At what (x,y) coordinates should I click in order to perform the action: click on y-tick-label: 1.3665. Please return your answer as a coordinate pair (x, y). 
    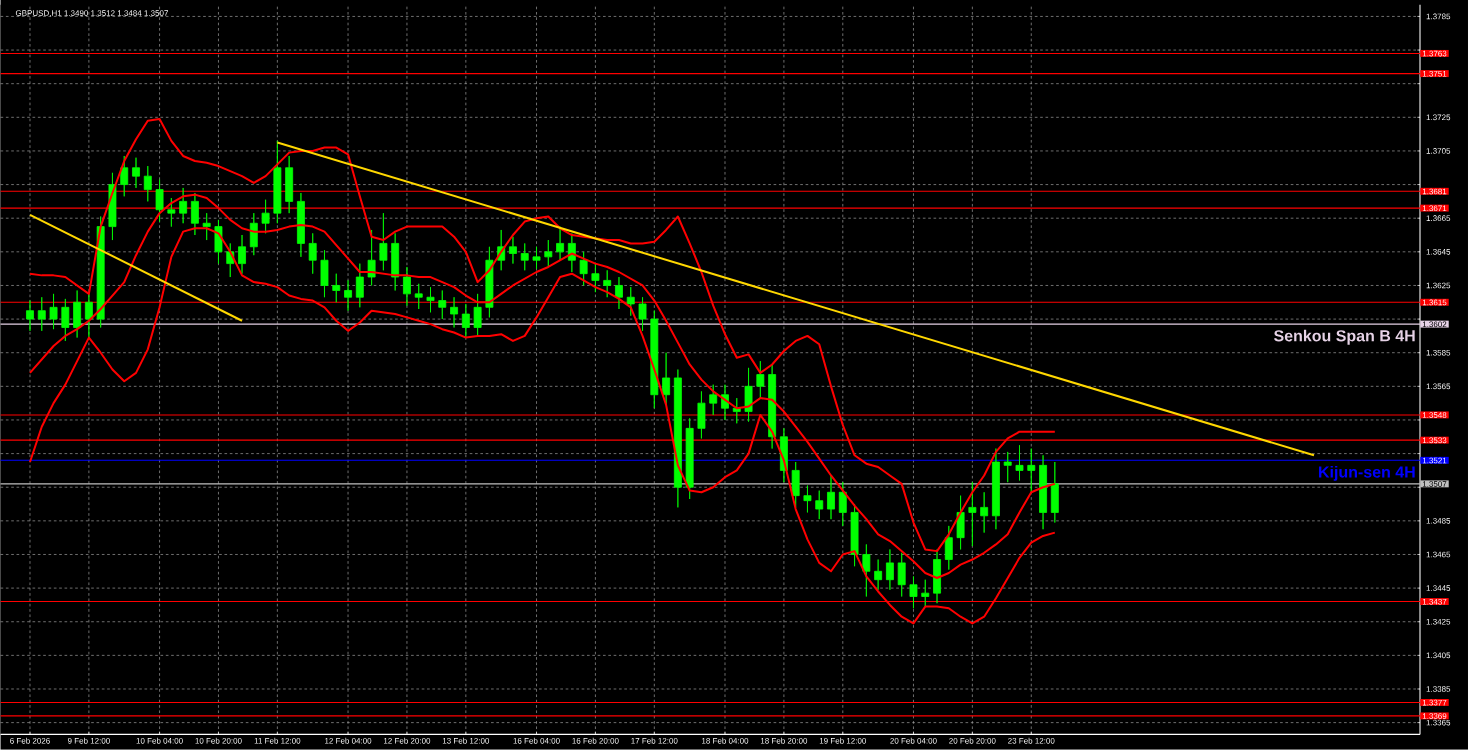
    Looking at the image, I should click on (1438, 218).